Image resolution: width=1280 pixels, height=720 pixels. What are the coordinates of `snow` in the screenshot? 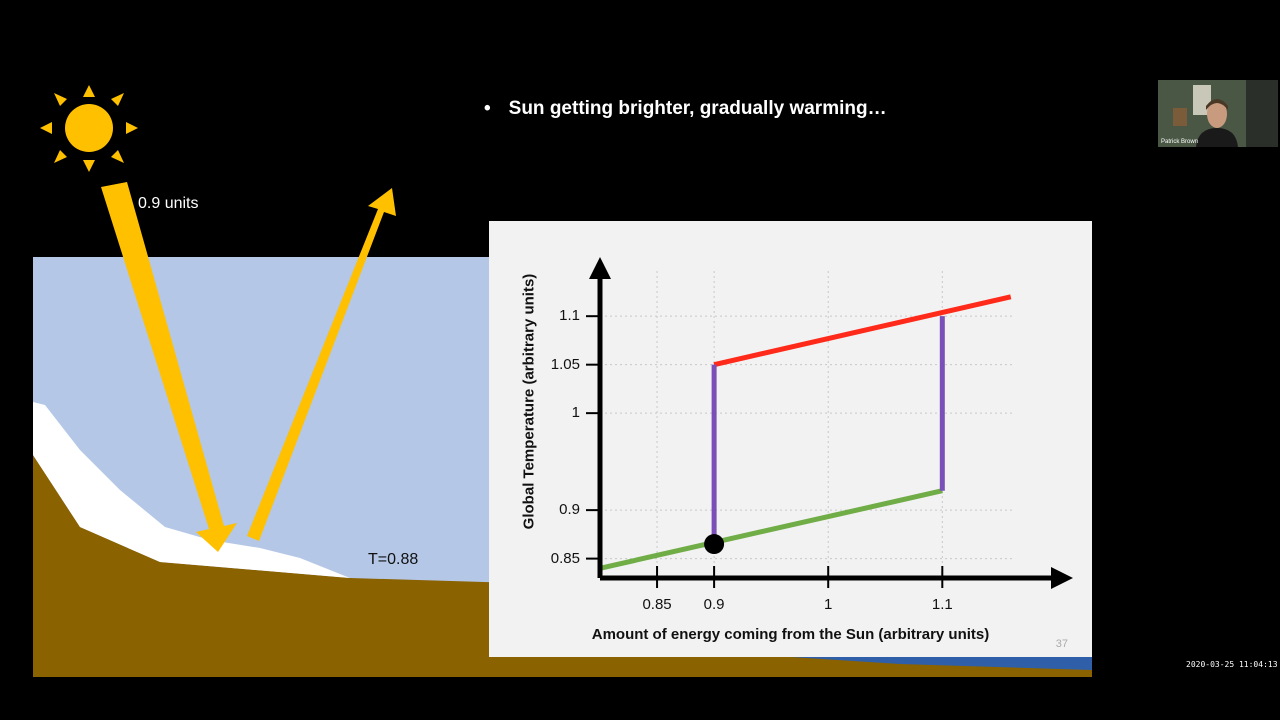 It's located at (191, 490).